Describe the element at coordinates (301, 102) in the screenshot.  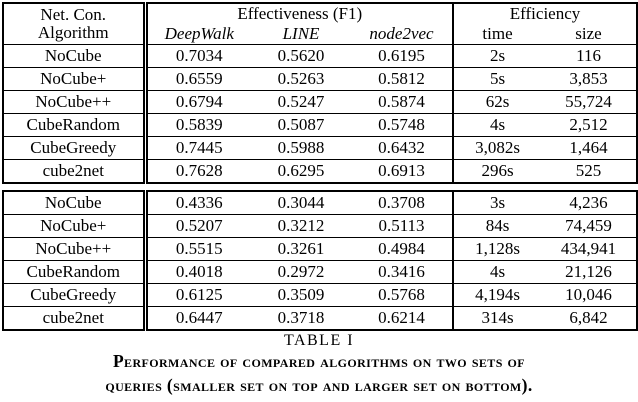
I see `f1-line-cell: 0.5247` at that location.